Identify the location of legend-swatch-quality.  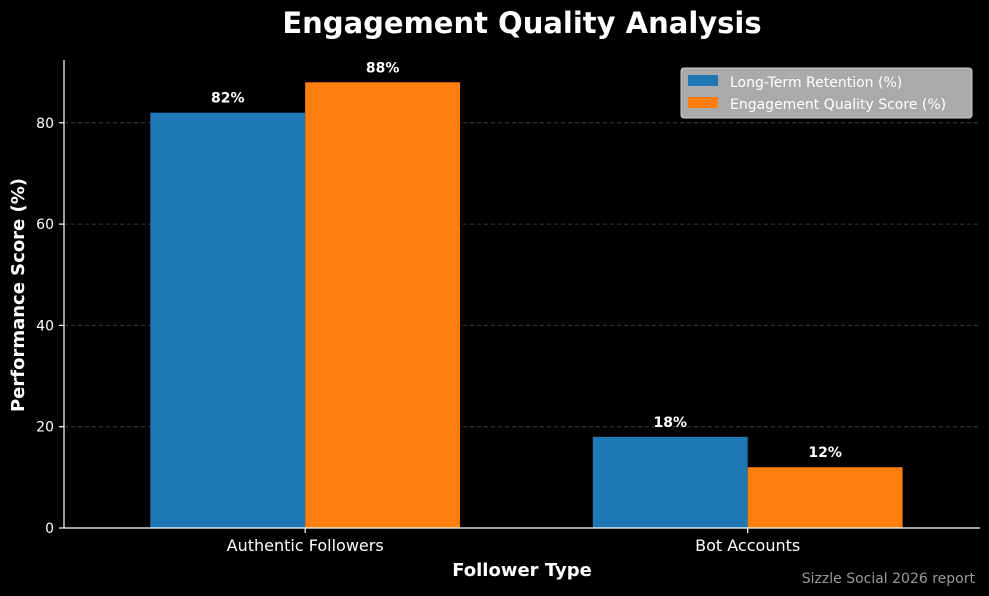
(703, 102).